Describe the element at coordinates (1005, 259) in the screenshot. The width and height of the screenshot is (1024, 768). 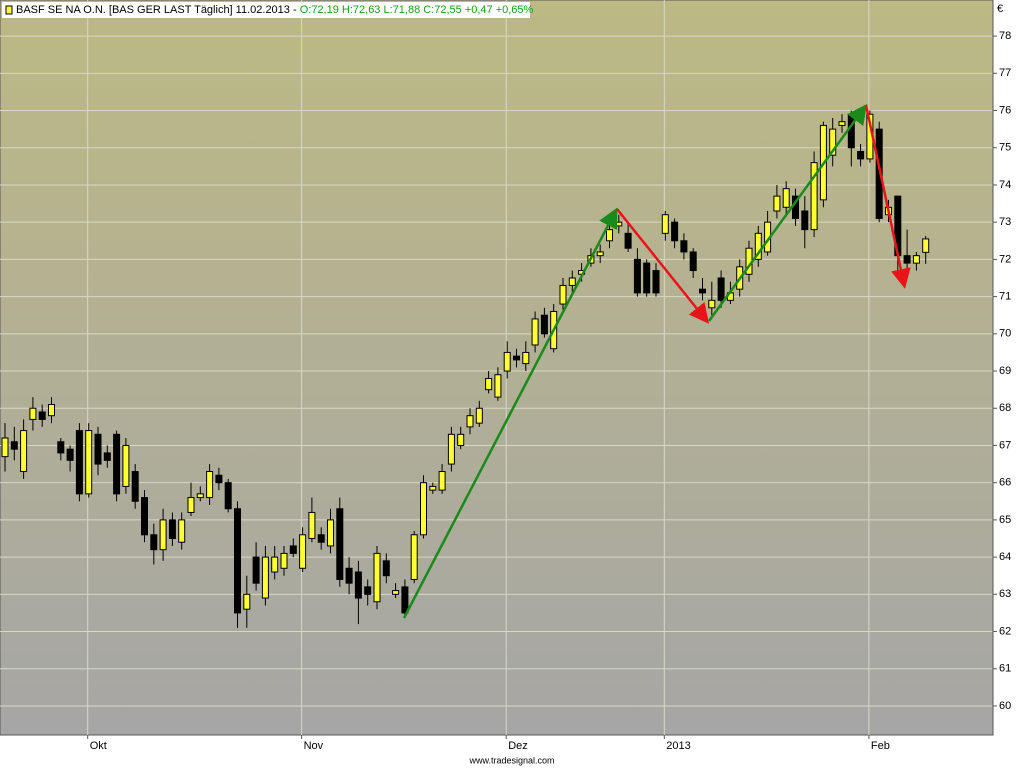
I see `y-tick-label: 72` at that location.